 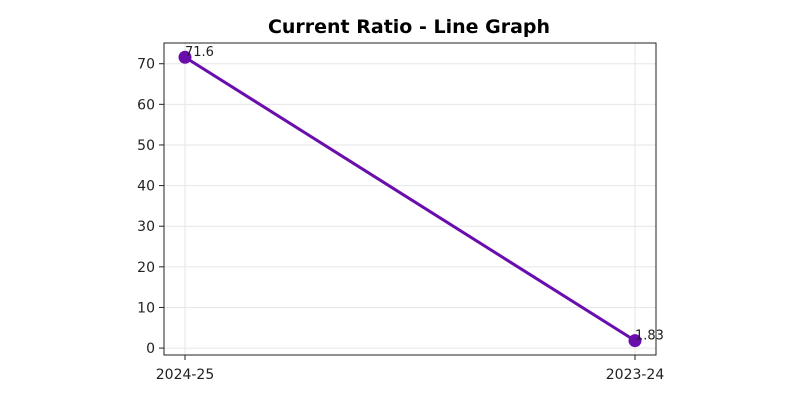 What do you see at coordinates (649, 336) in the screenshot?
I see `data-label: 1.83` at bounding box center [649, 336].